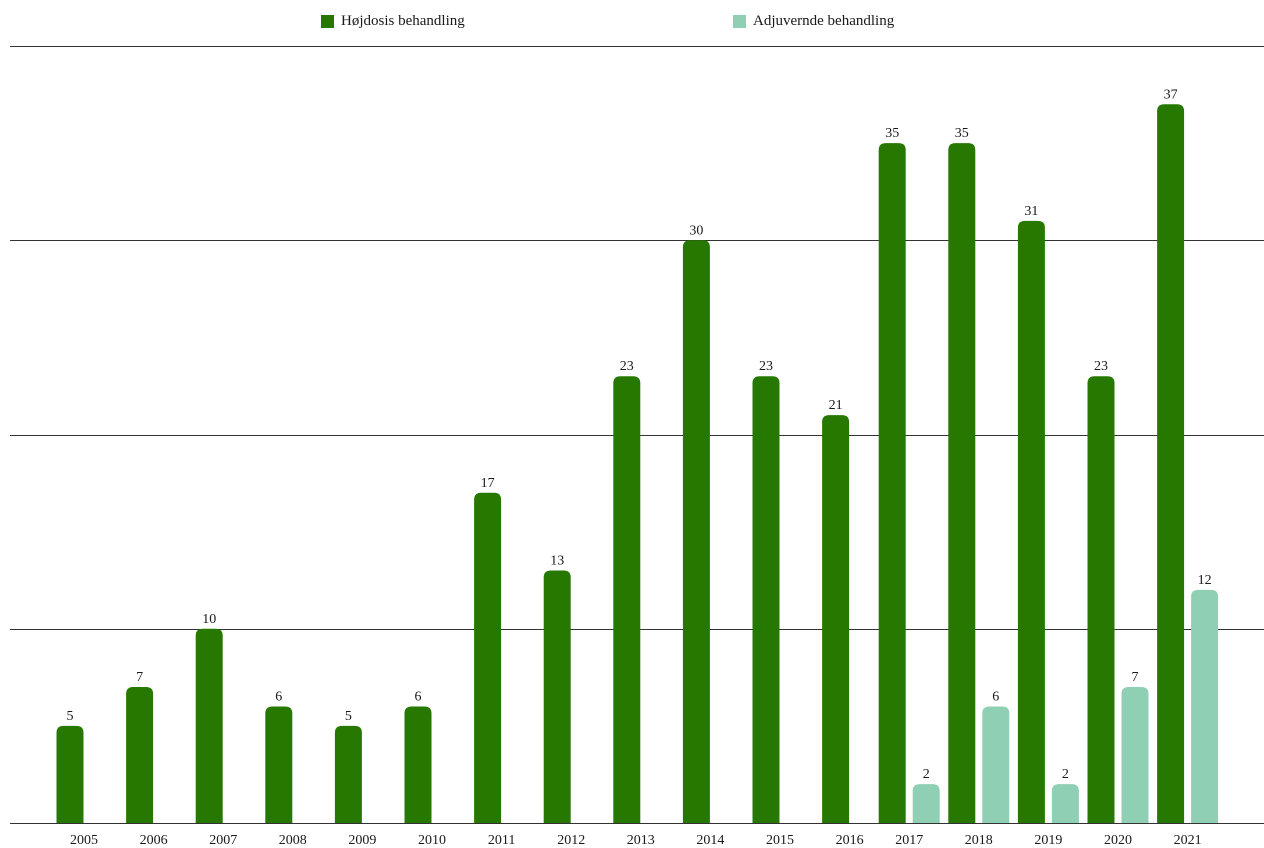  I want to click on data-label-hojdosis-2018: 35, so click(962, 133).